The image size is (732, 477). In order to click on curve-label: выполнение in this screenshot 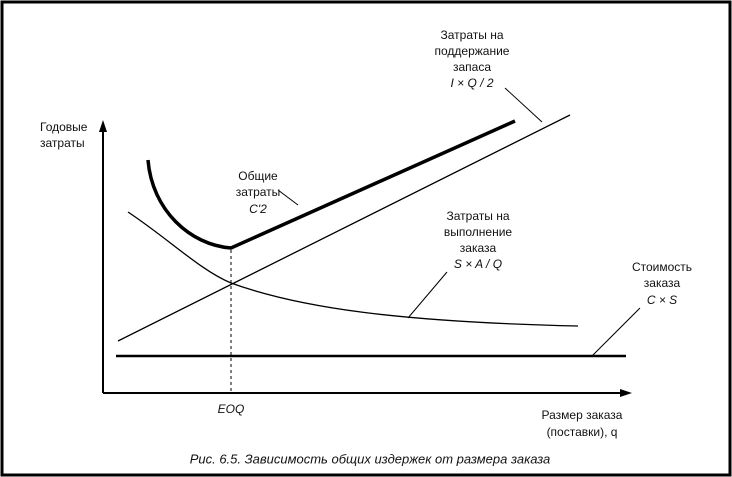, I will do `click(478, 232)`.